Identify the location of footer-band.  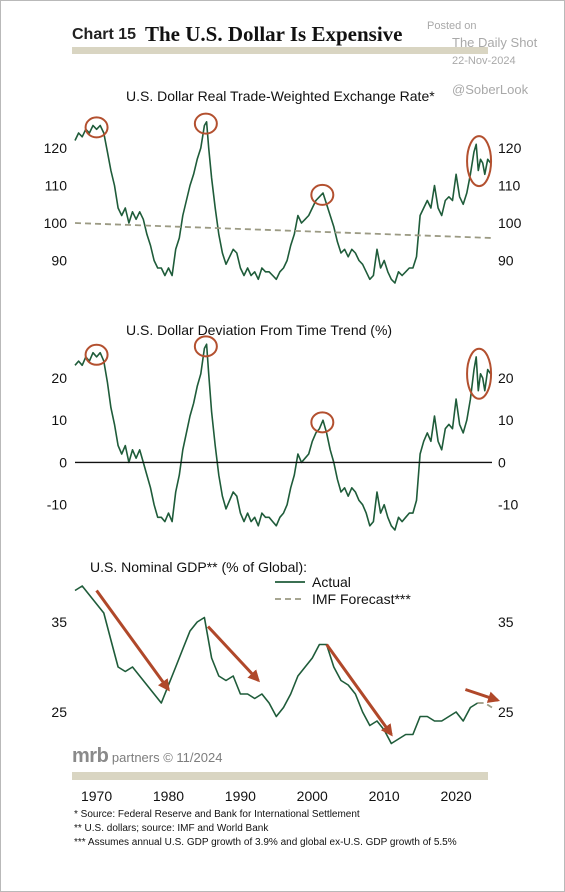
(280, 776).